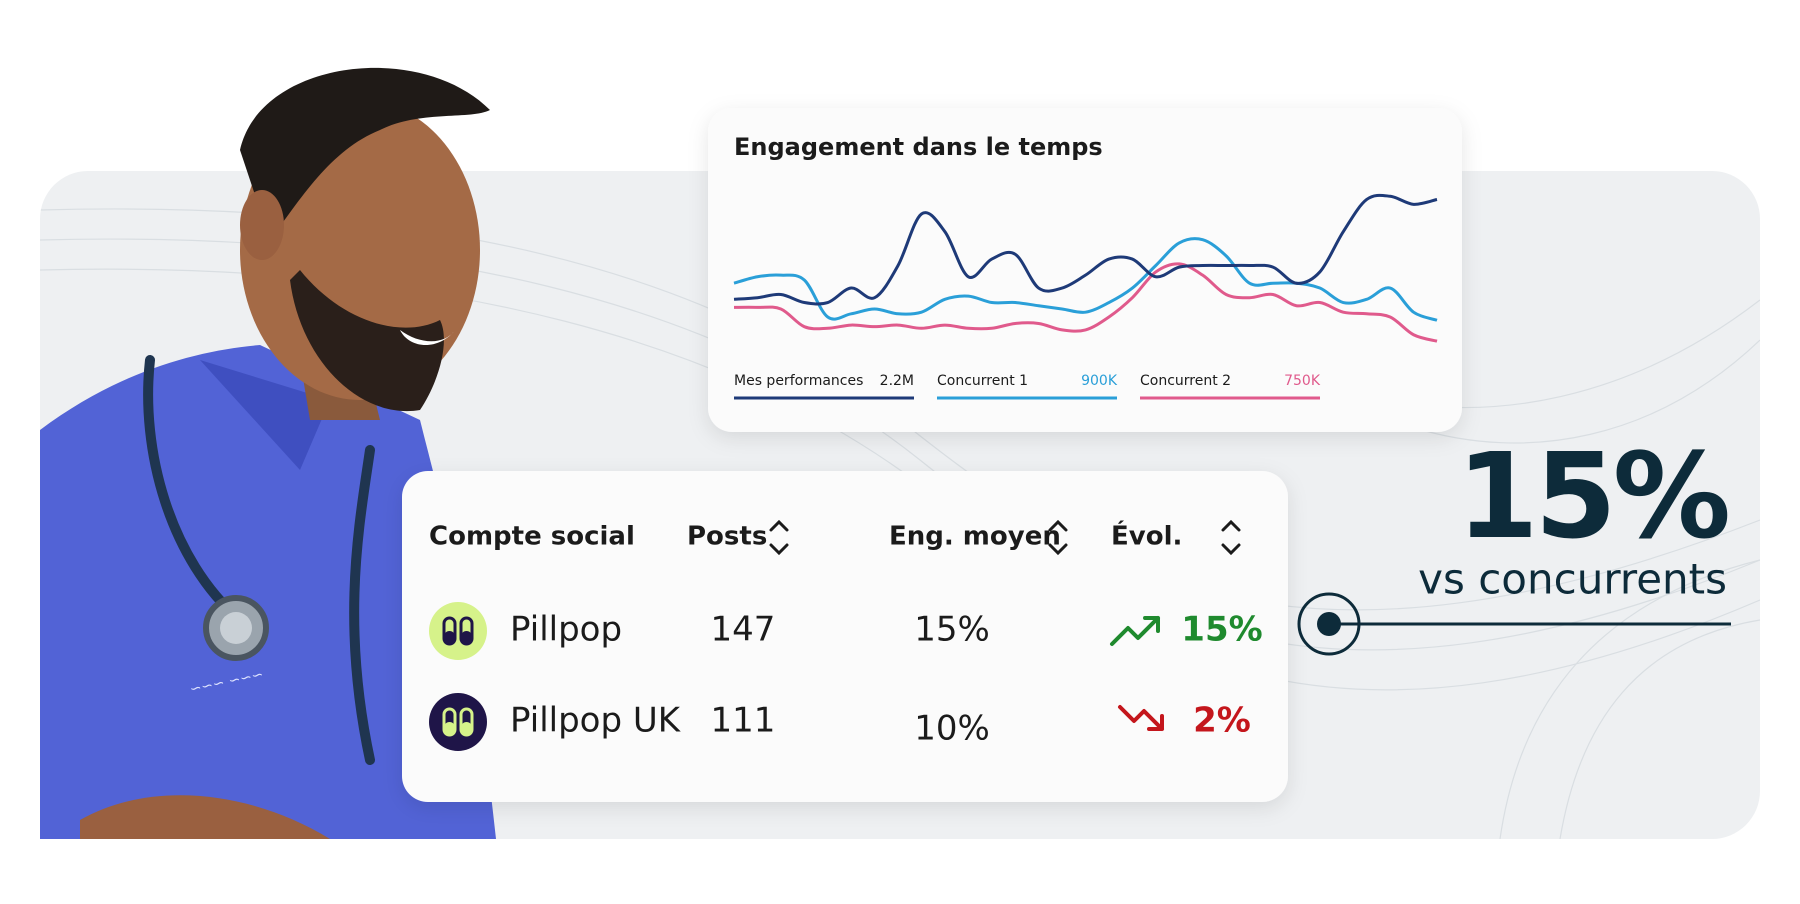  Describe the element at coordinates (975, 537) in the screenshot. I see `column-header: Eng. moyen` at that location.